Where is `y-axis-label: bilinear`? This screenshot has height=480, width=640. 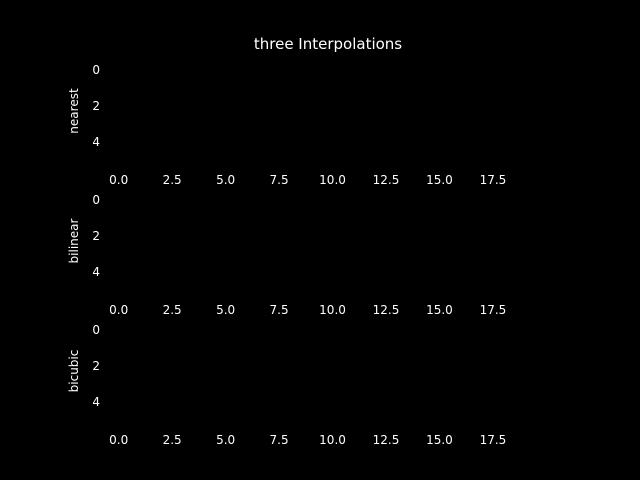 y-axis-label: bilinear is located at coordinates (74, 240).